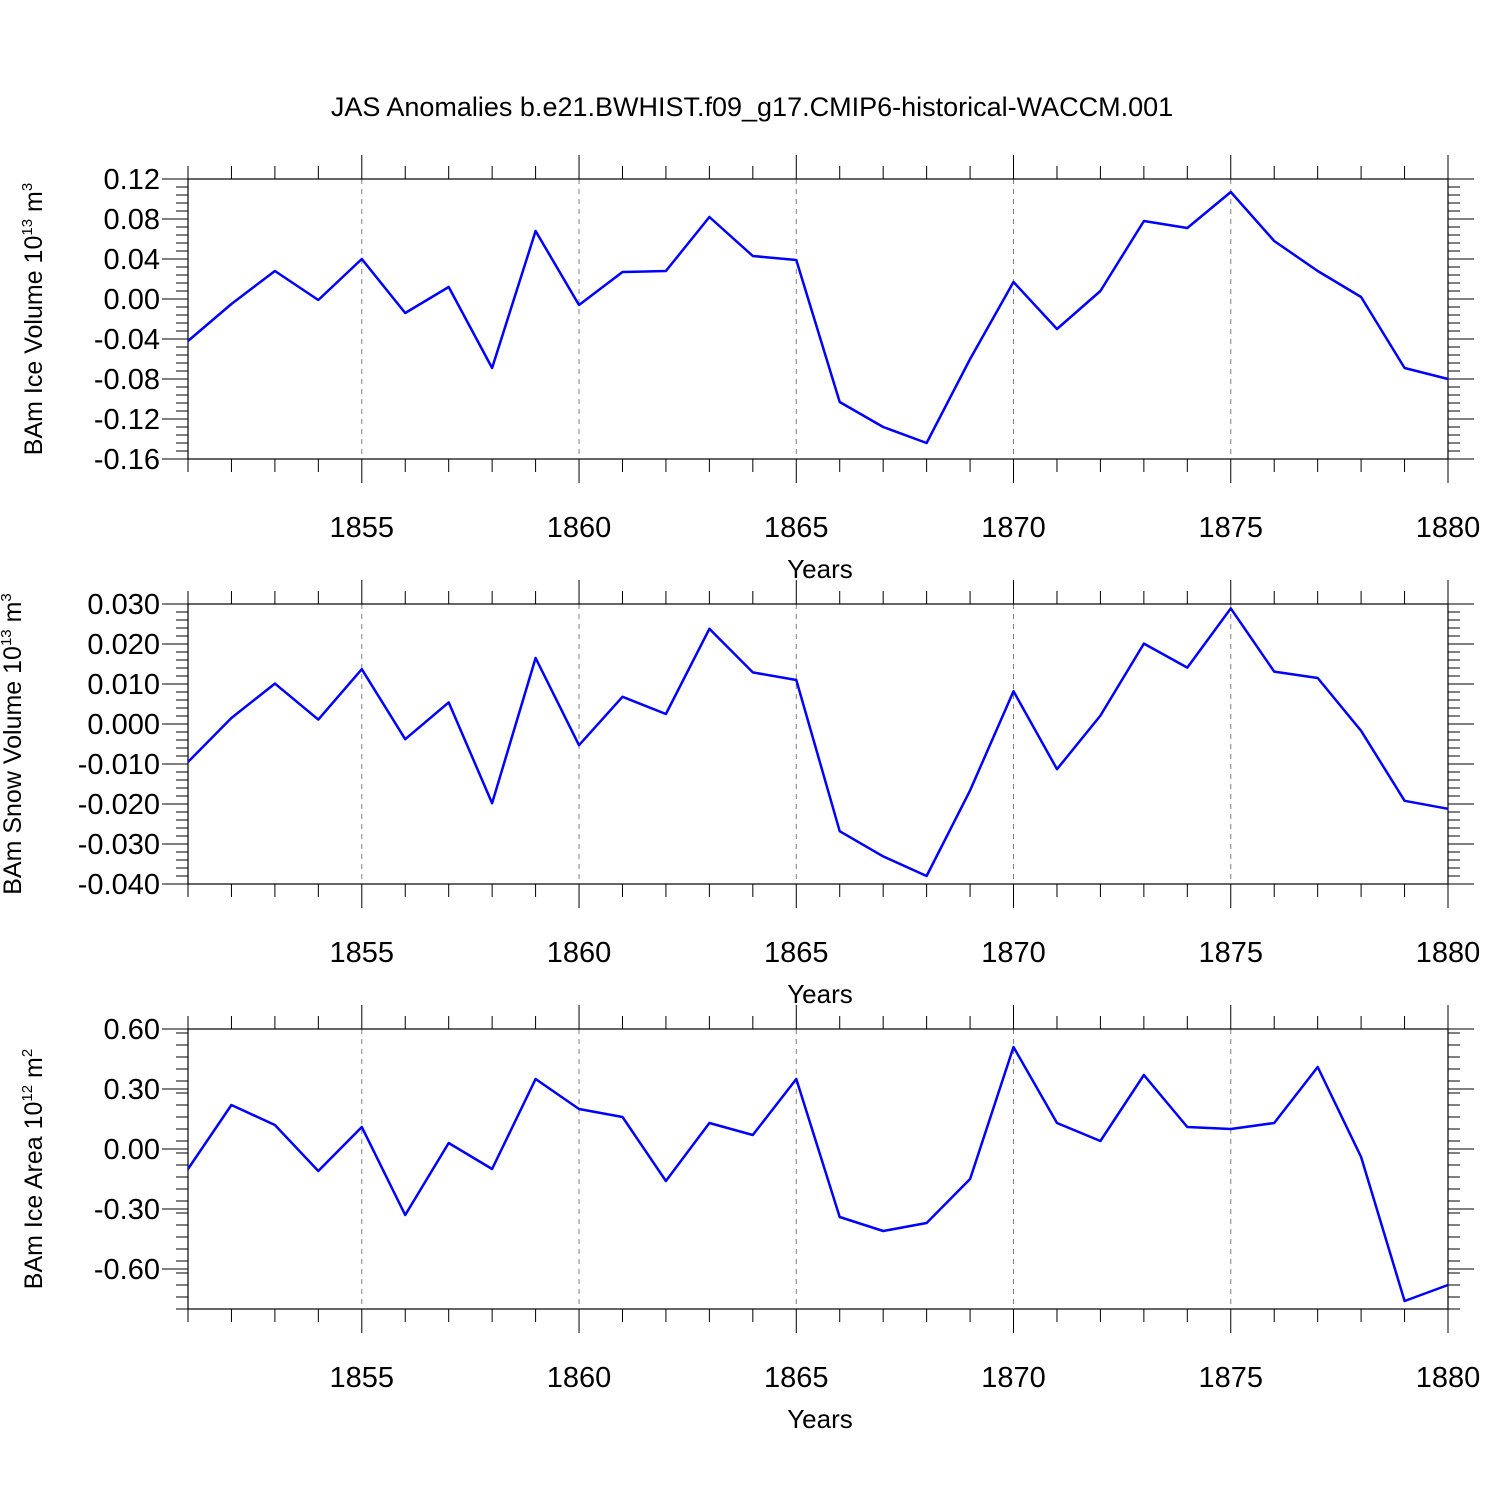 The height and width of the screenshot is (1500, 1500). What do you see at coordinates (34, 1196) in the screenshot?
I see `y-axis-label-text: BAm Ice Area 10` at bounding box center [34, 1196].